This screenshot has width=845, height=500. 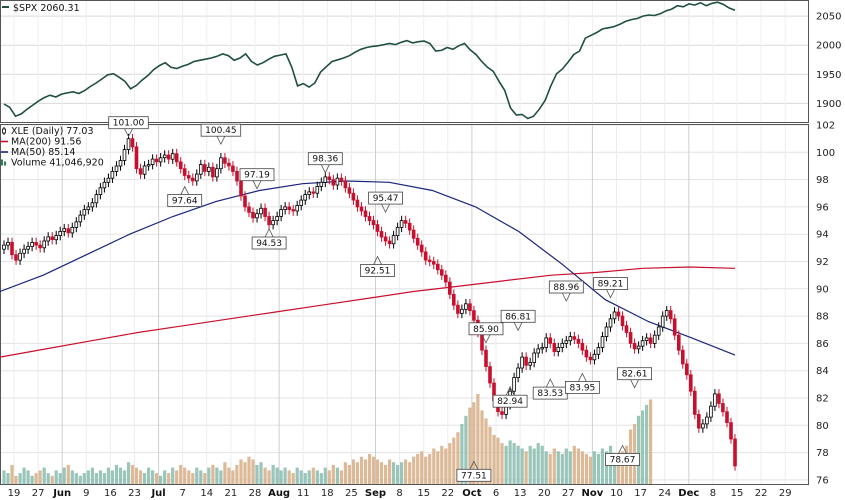 What do you see at coordinates (399, 493) in the screenshot?
I see `x-tick-label: 8` at bounding box center [399, 493].